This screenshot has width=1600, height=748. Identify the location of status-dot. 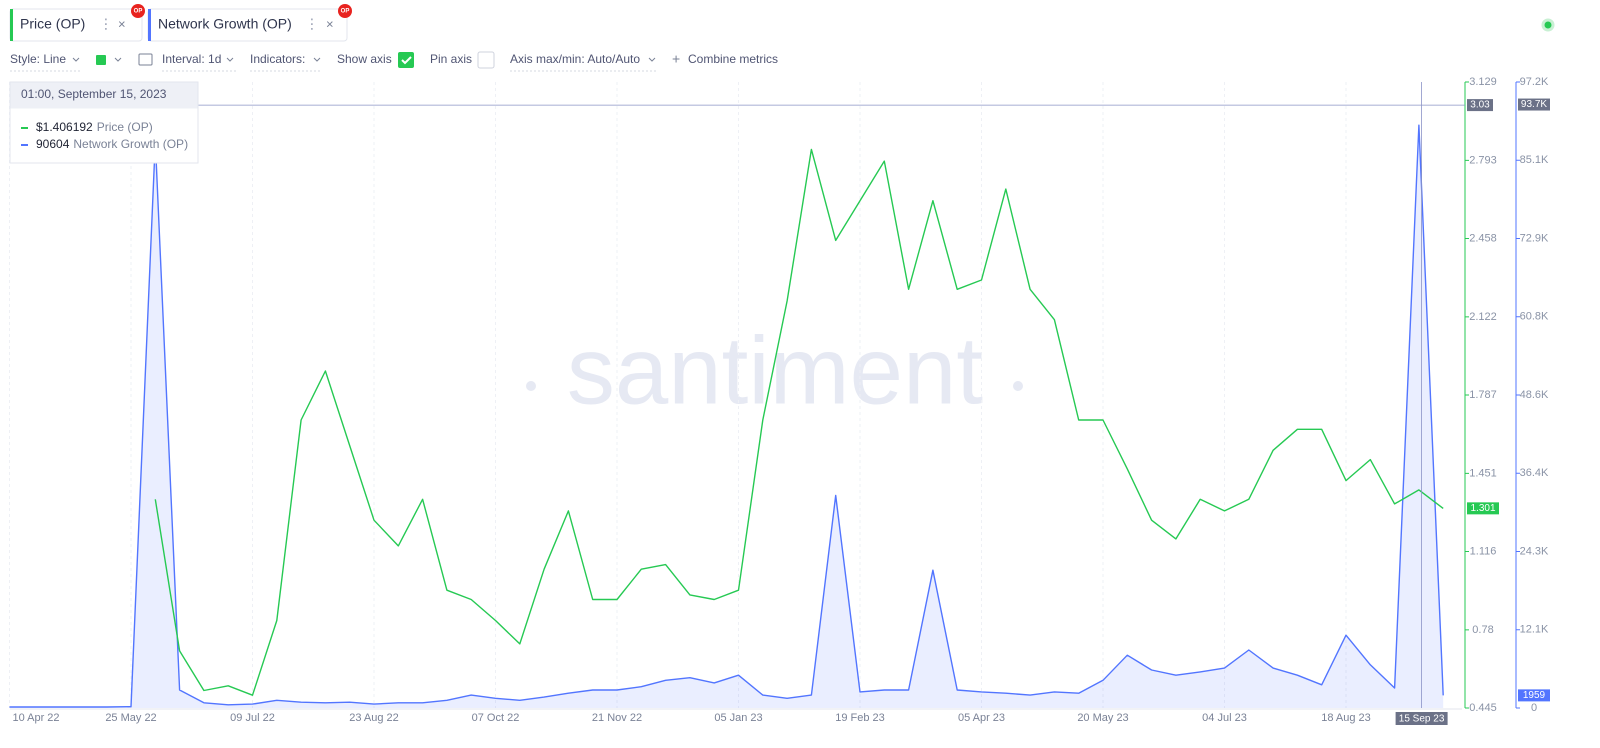
(1548, 25).